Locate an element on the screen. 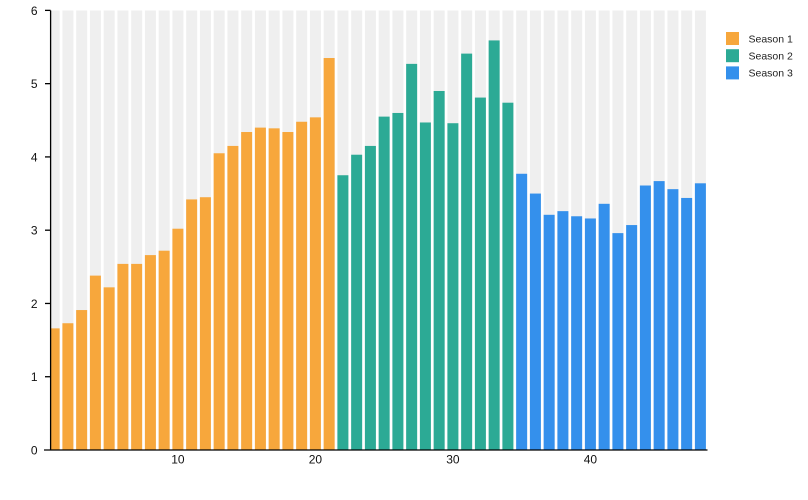 Image resolution: width=808 pixels, height=500 pixels. svg-text: Season 1 is located at coordinates (771, 39).